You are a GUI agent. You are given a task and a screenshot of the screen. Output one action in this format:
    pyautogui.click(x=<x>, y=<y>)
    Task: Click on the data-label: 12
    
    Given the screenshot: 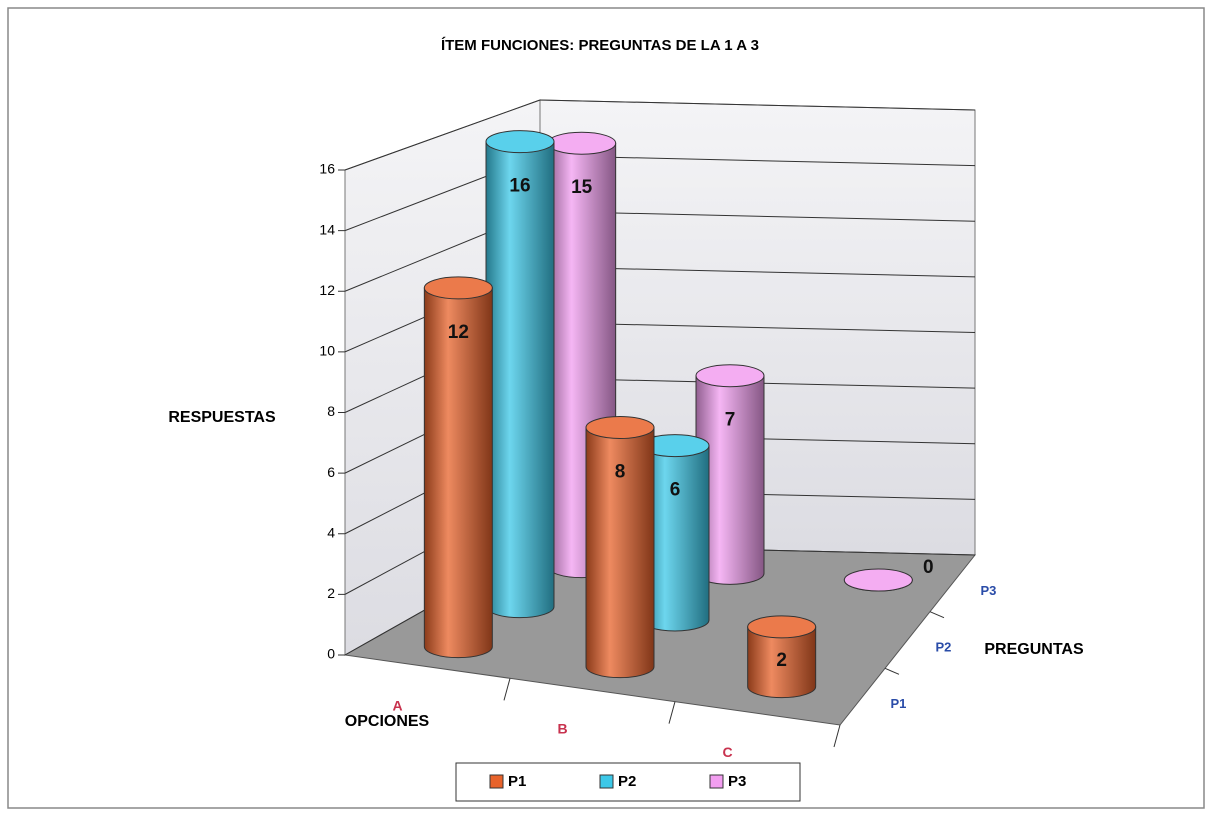 What is the action you would take?
    pyautogui.click(x=458, y=332)
    